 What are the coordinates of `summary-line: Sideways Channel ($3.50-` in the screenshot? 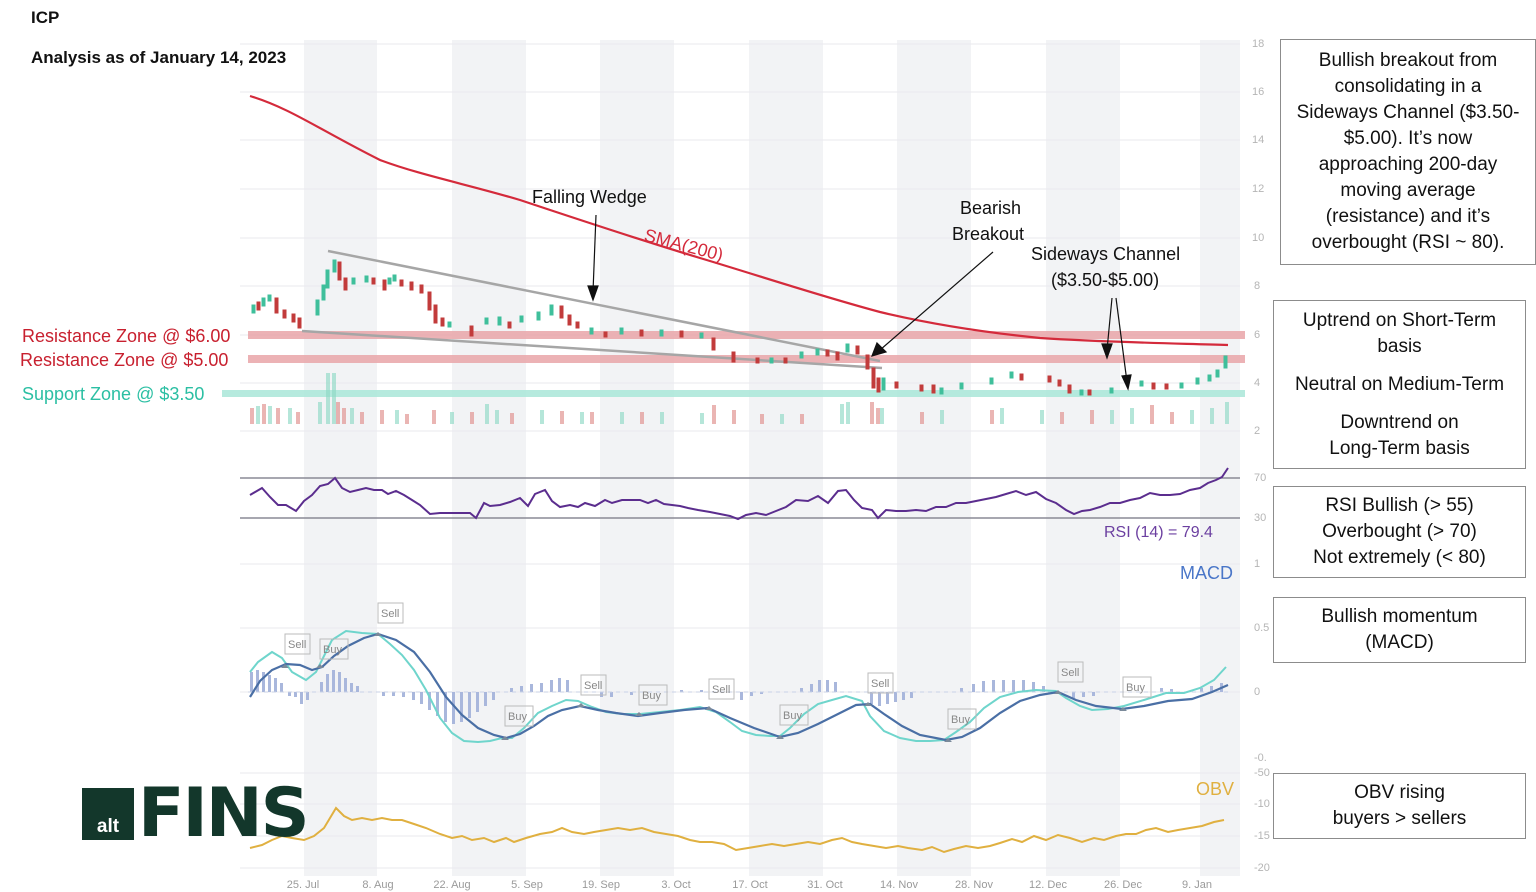 It's located at (1408, 112).